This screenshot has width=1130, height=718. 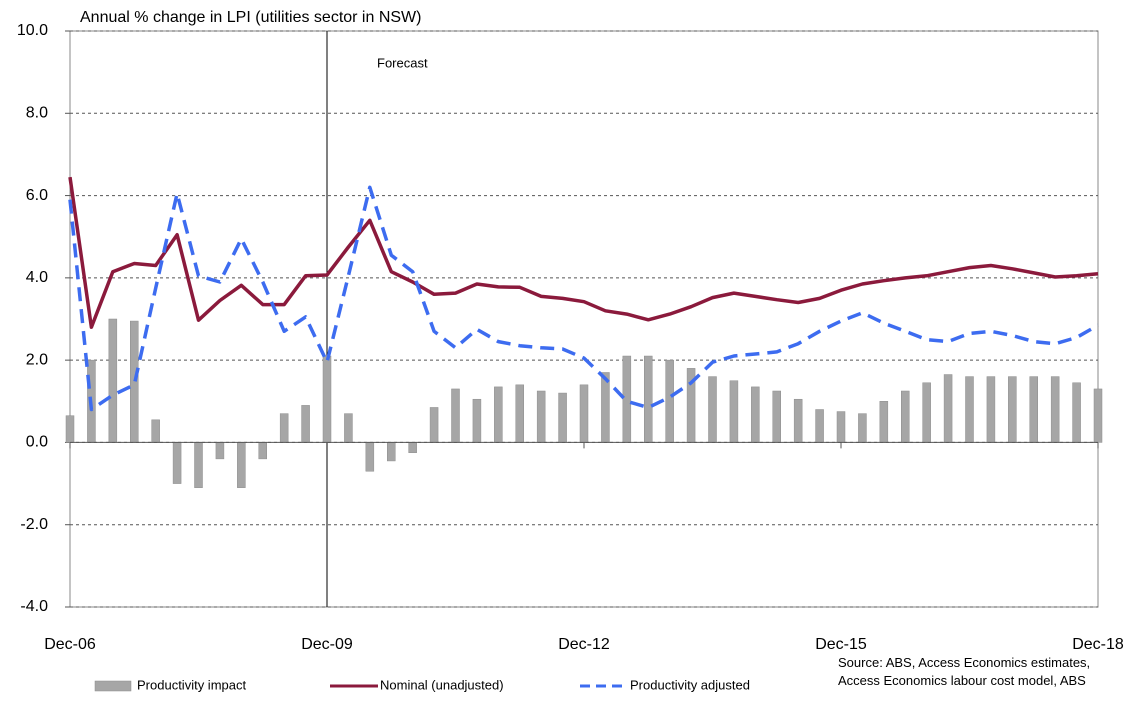 What do you see at coordinates (327, 644) in the screenshot?
I see `x-tick-label: Dec-09` at bounding box center [327, 644].